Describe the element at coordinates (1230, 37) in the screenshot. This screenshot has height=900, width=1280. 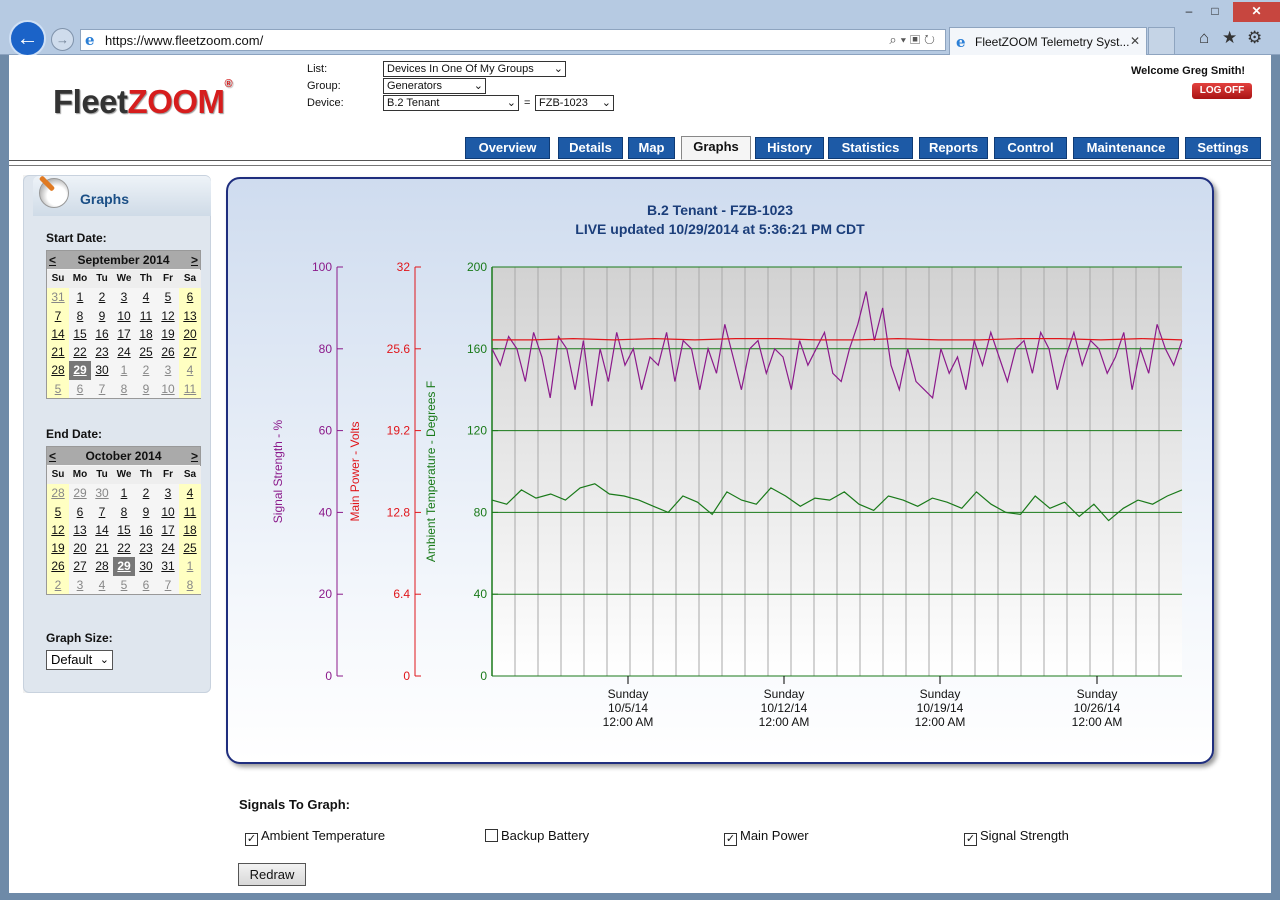
I see `favorites-icon: ★` at that location.